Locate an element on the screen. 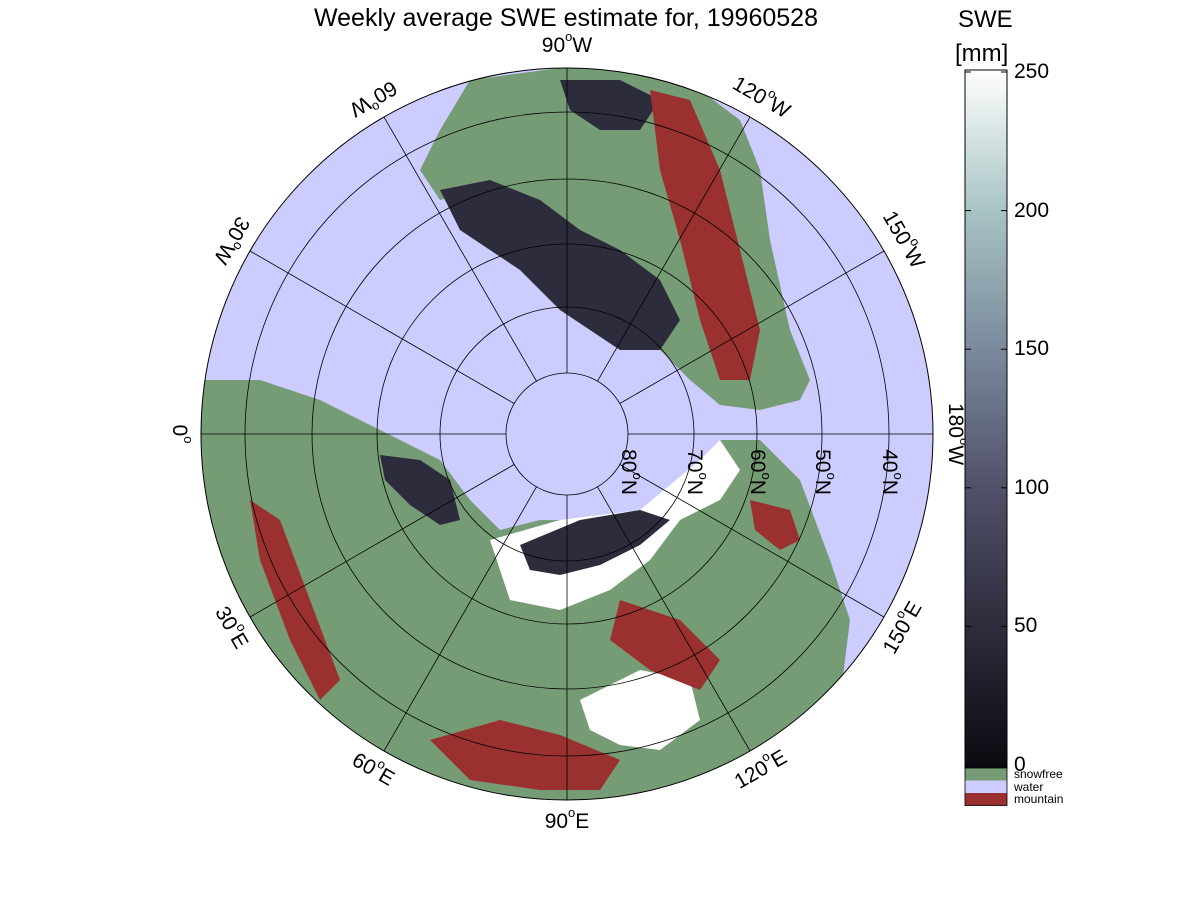 The image size is (1200, 900). himalaya-mountains is located at coordinates (525, 755).